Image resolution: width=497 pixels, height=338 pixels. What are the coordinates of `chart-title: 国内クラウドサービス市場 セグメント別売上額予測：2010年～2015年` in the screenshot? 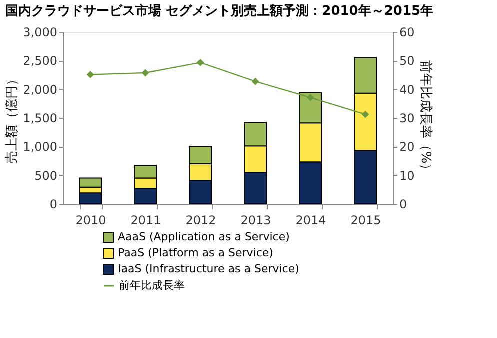 It's located at (220, 11).